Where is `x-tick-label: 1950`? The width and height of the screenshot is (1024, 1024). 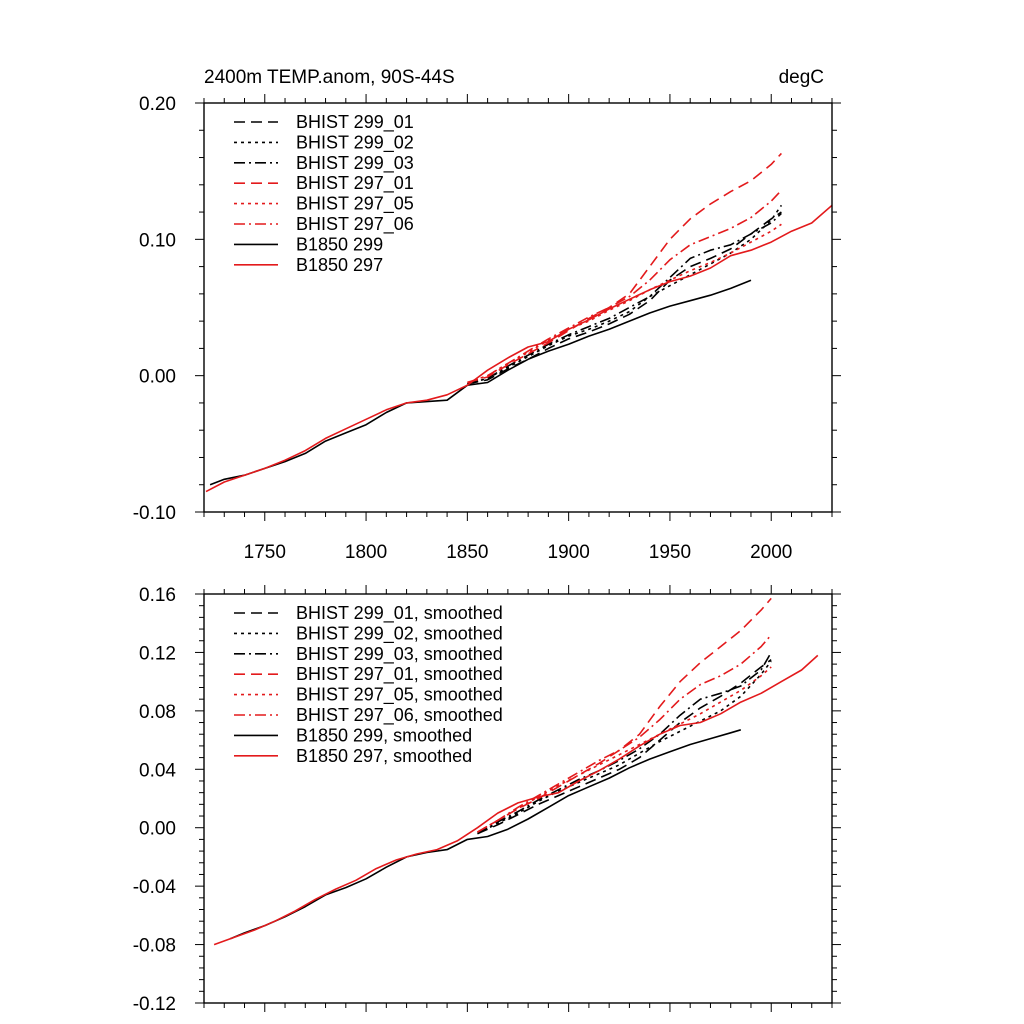
x-tick-label: 1950 is located at coordinates (670, 552).